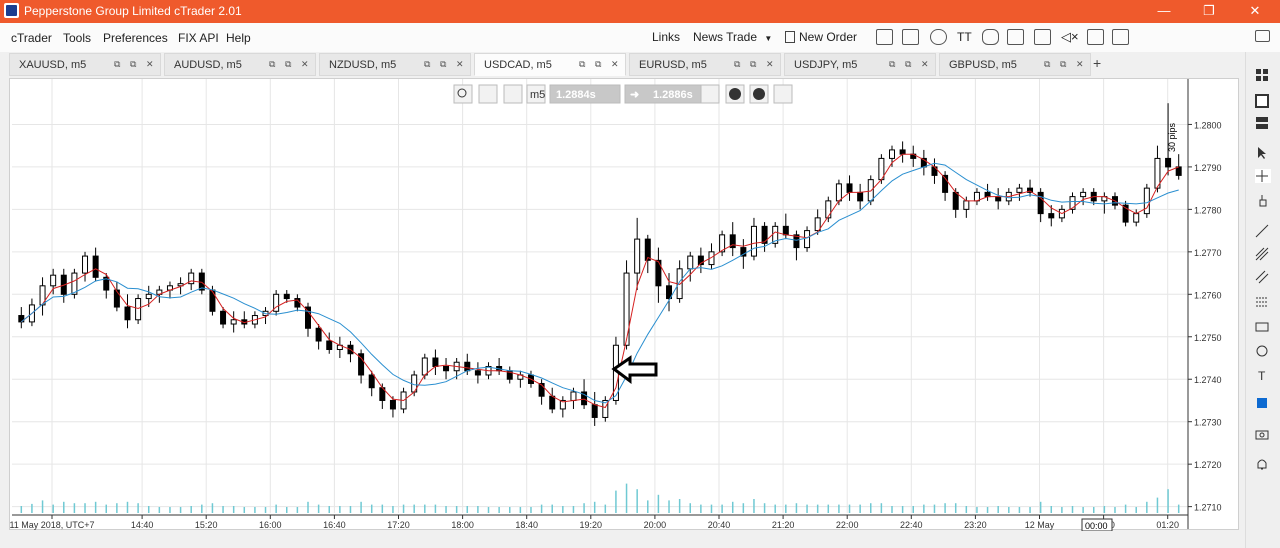 This screenshot has width=1280, height=548. What do you see at coordinates (860, 64) in the screenshot?
I see `tab-usdjpy: USDJPY, m5 ⧉ ⧉ ✕` at bounding box center [860, 64].